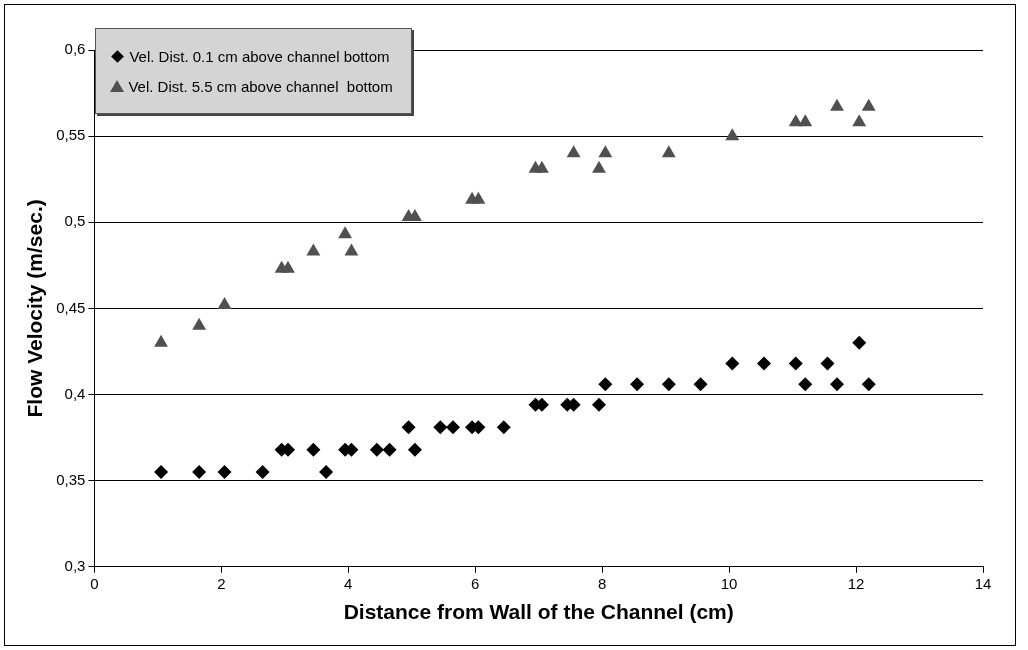  I want to click on y-tick-label: 0,4, so click(75, 393).